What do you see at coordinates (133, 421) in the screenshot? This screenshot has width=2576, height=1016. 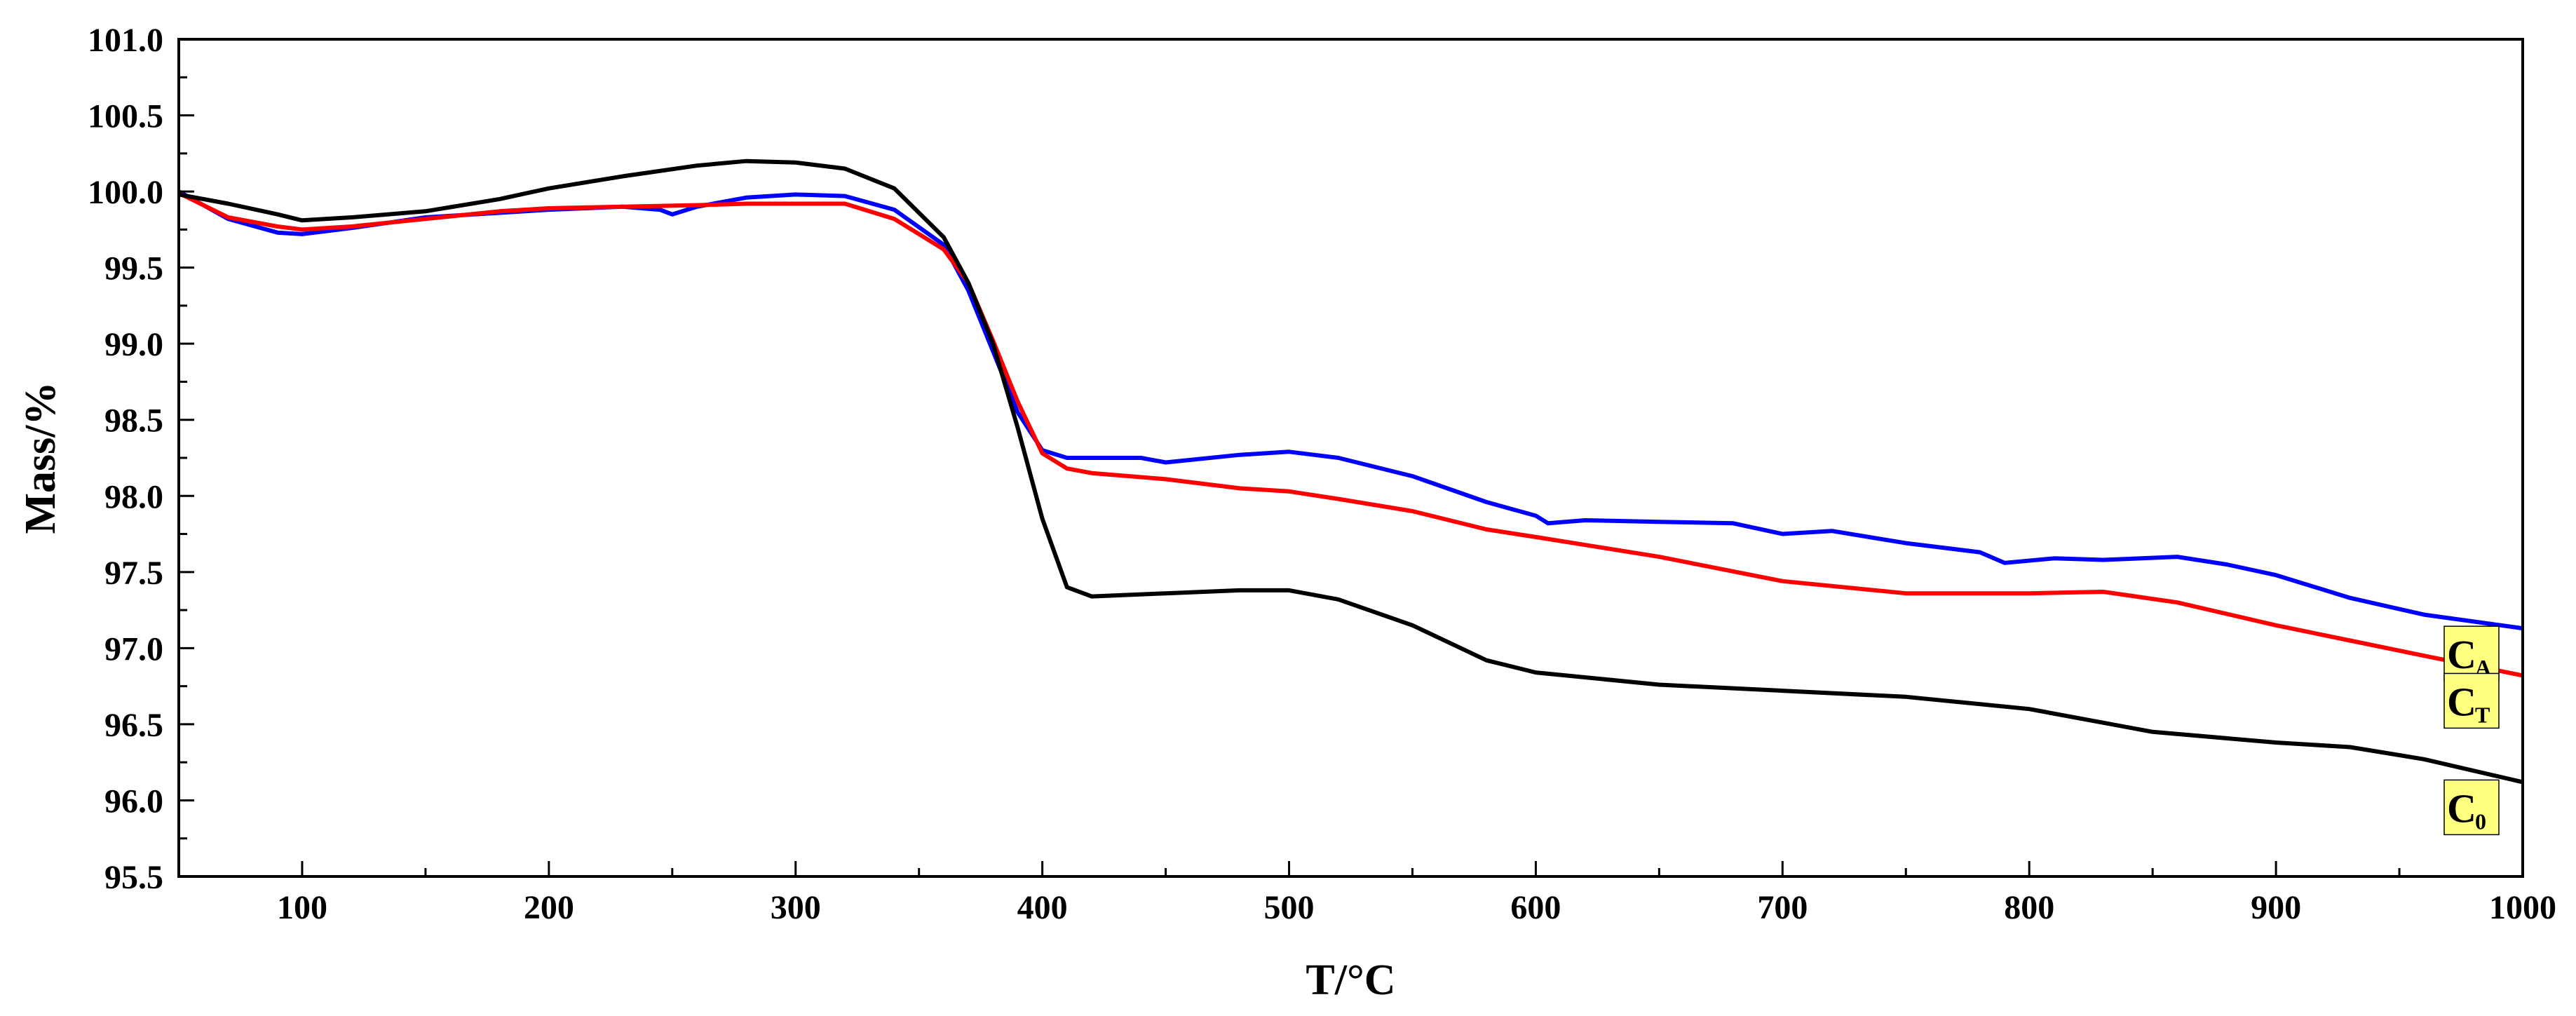 I see `y-tick-label: 98.5` at bounding box center [133, 421].